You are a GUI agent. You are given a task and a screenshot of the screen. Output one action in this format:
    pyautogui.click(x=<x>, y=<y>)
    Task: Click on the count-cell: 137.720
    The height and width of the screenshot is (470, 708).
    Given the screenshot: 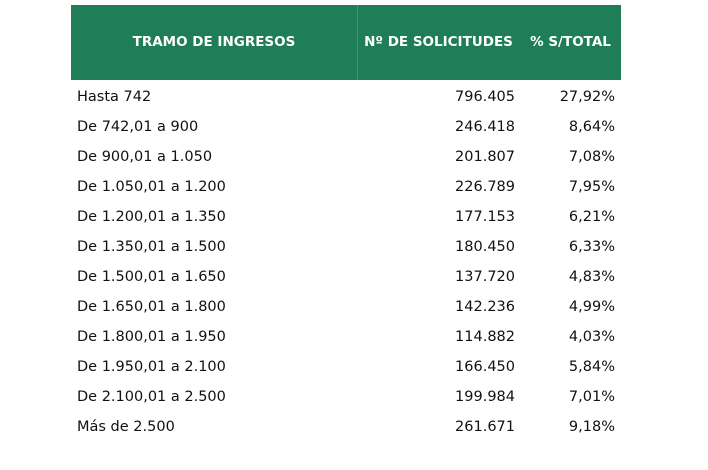 What is the action you would take?
    pyautogui.click(x=485, y=277)
    